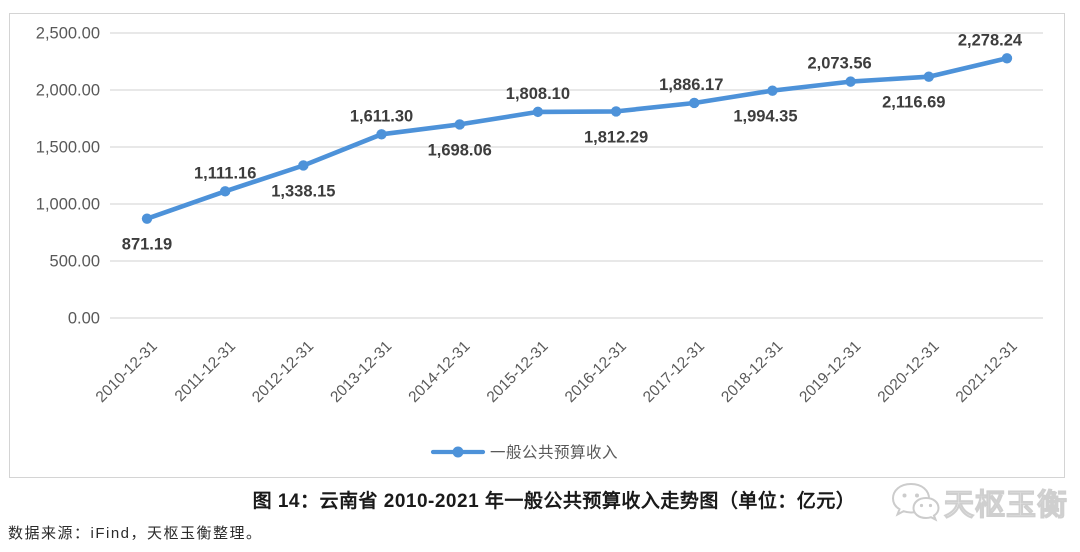 Image resolution: width=1080 pixels, height=552 pixels. Describe the element at coordinates (381, 116) in the screenshot. I see `data-label: 1,611.30` at that location.